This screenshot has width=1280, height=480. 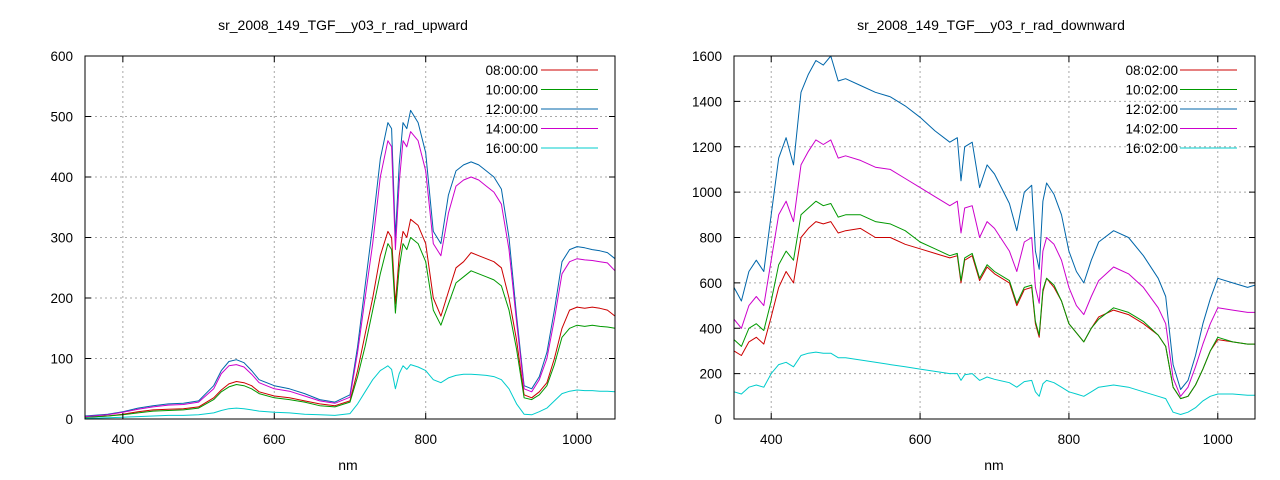 I want to click on legend: 08:00:00 10:00:00 12:00:00 14:00:00 16:00:00, so click(x=541, y=109).